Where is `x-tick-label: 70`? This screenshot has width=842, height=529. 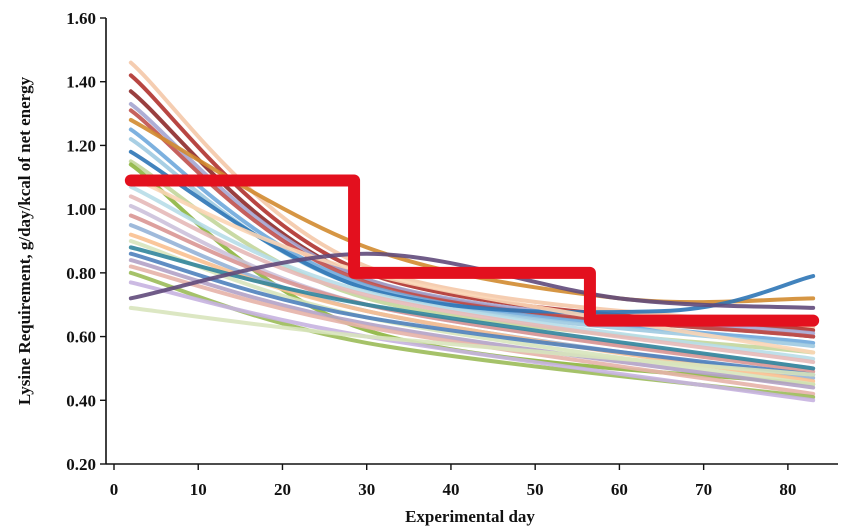
x-tick-label: 70 is located at coordinates (703, 489).